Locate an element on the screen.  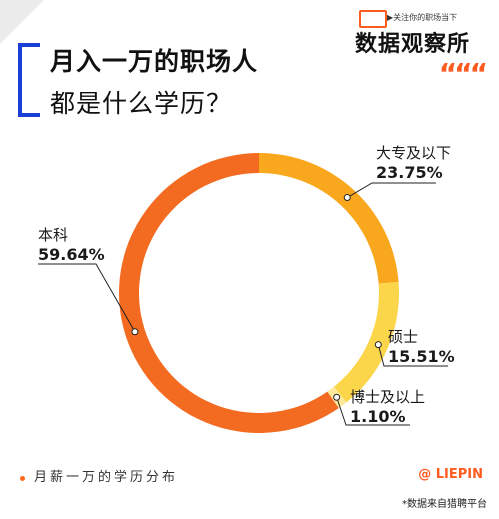
footer-bullet-icon is located at coordinates (22, 478).